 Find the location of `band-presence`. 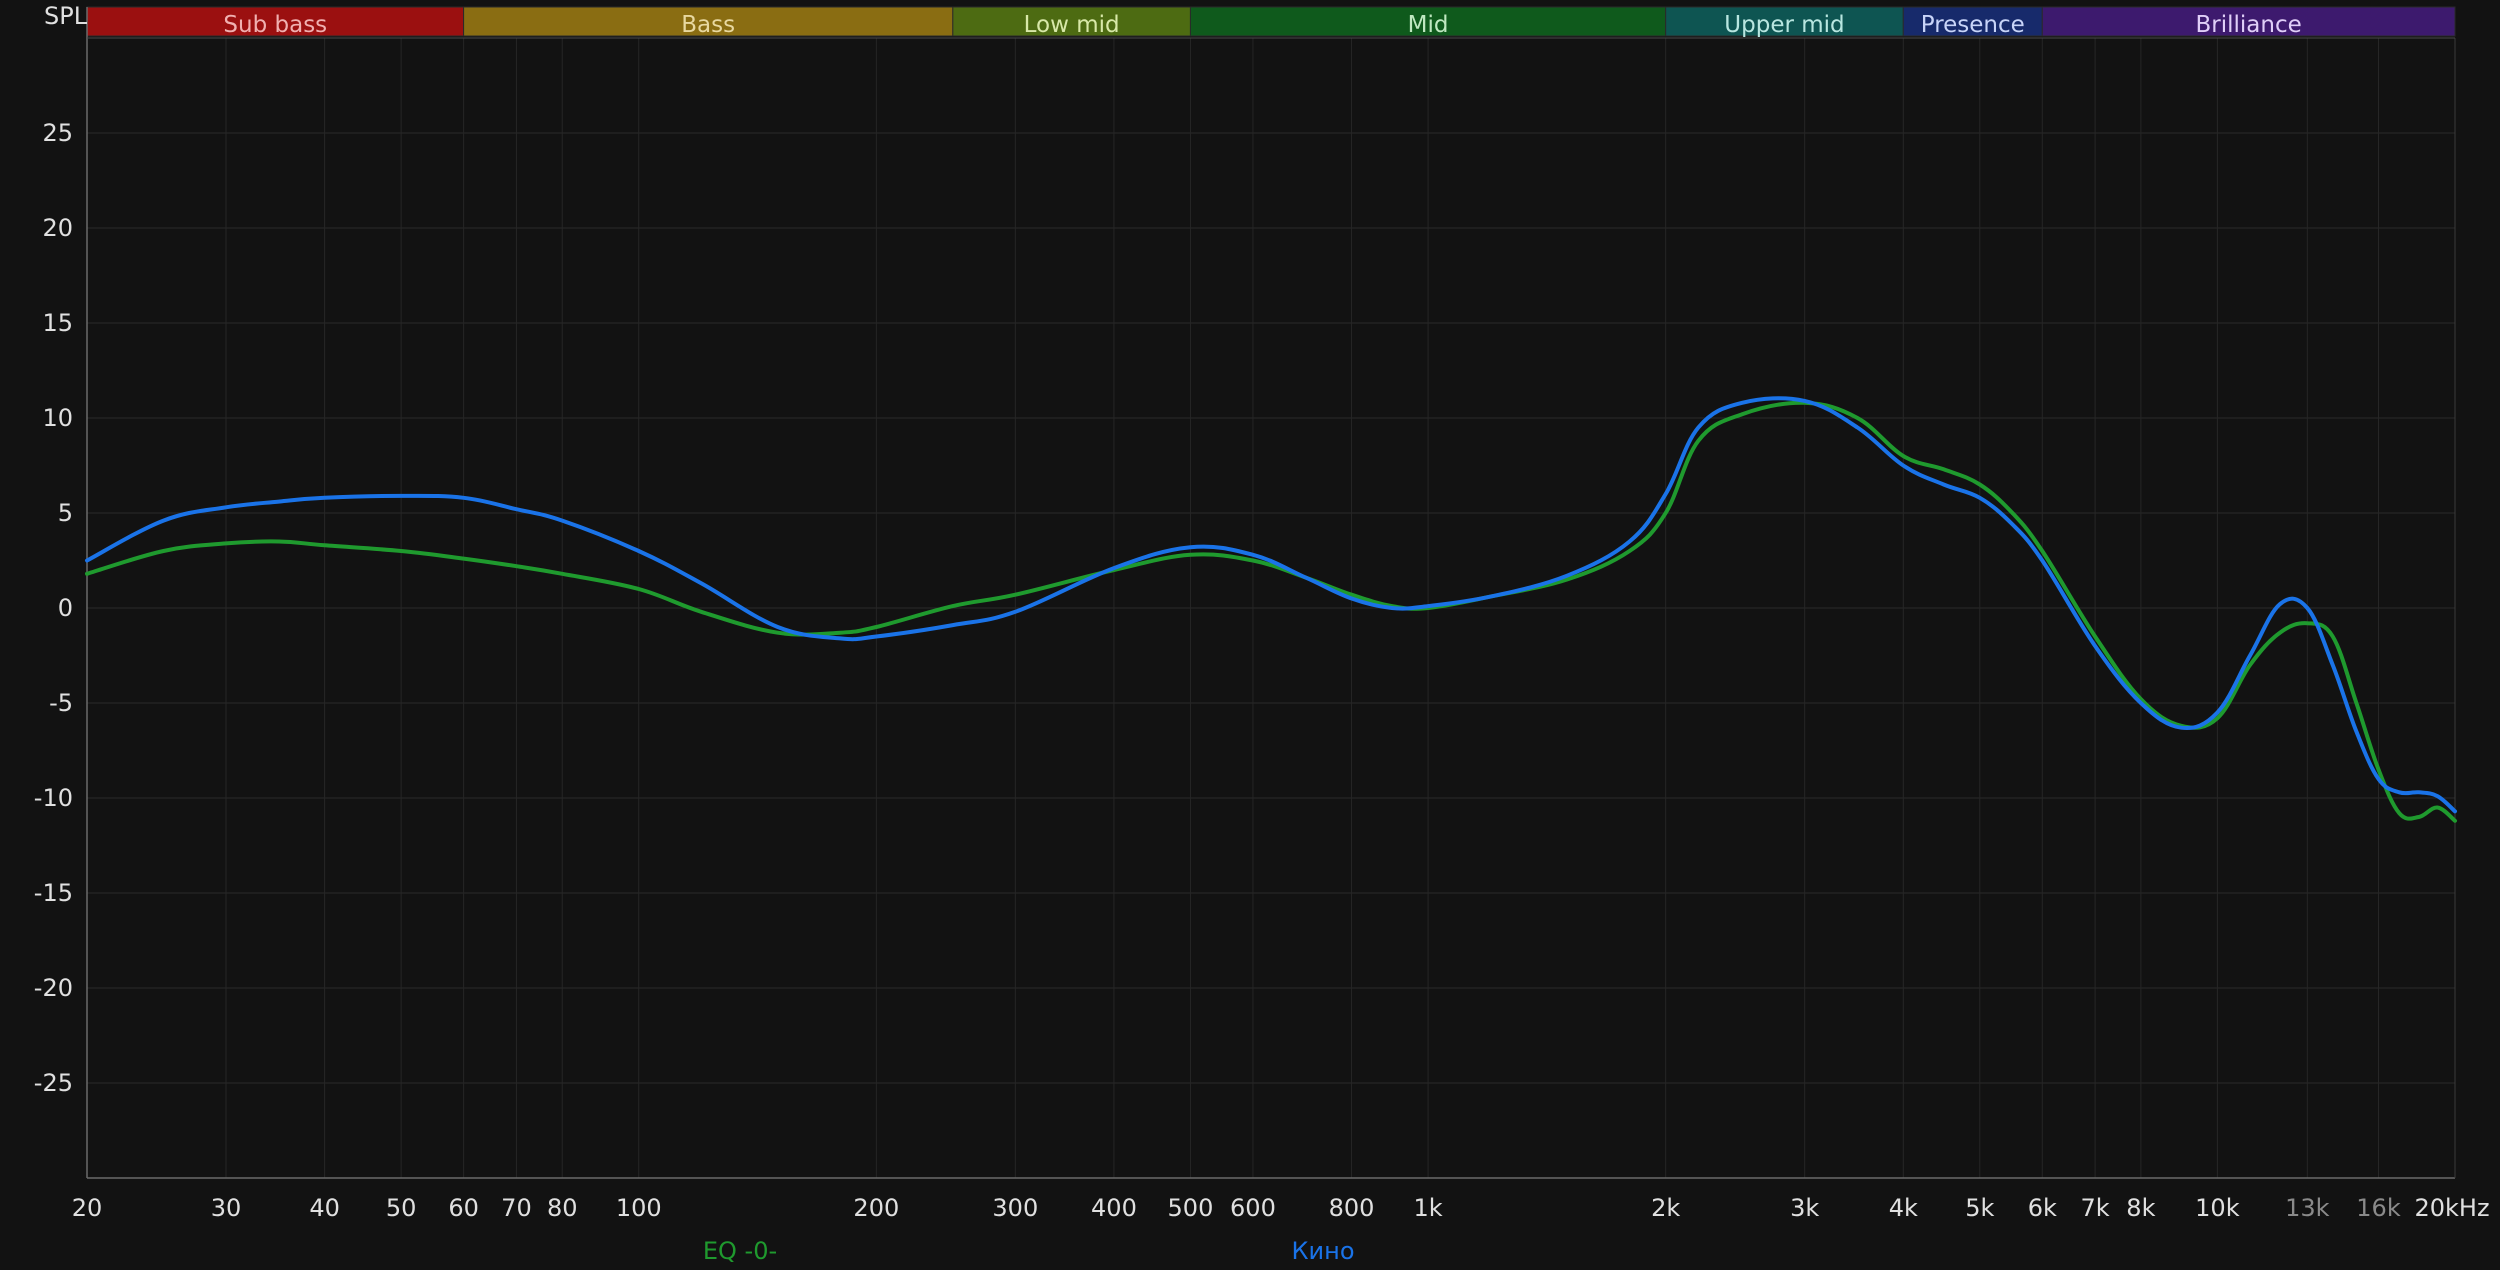

band-presence is located at coordinates (1972, 21).